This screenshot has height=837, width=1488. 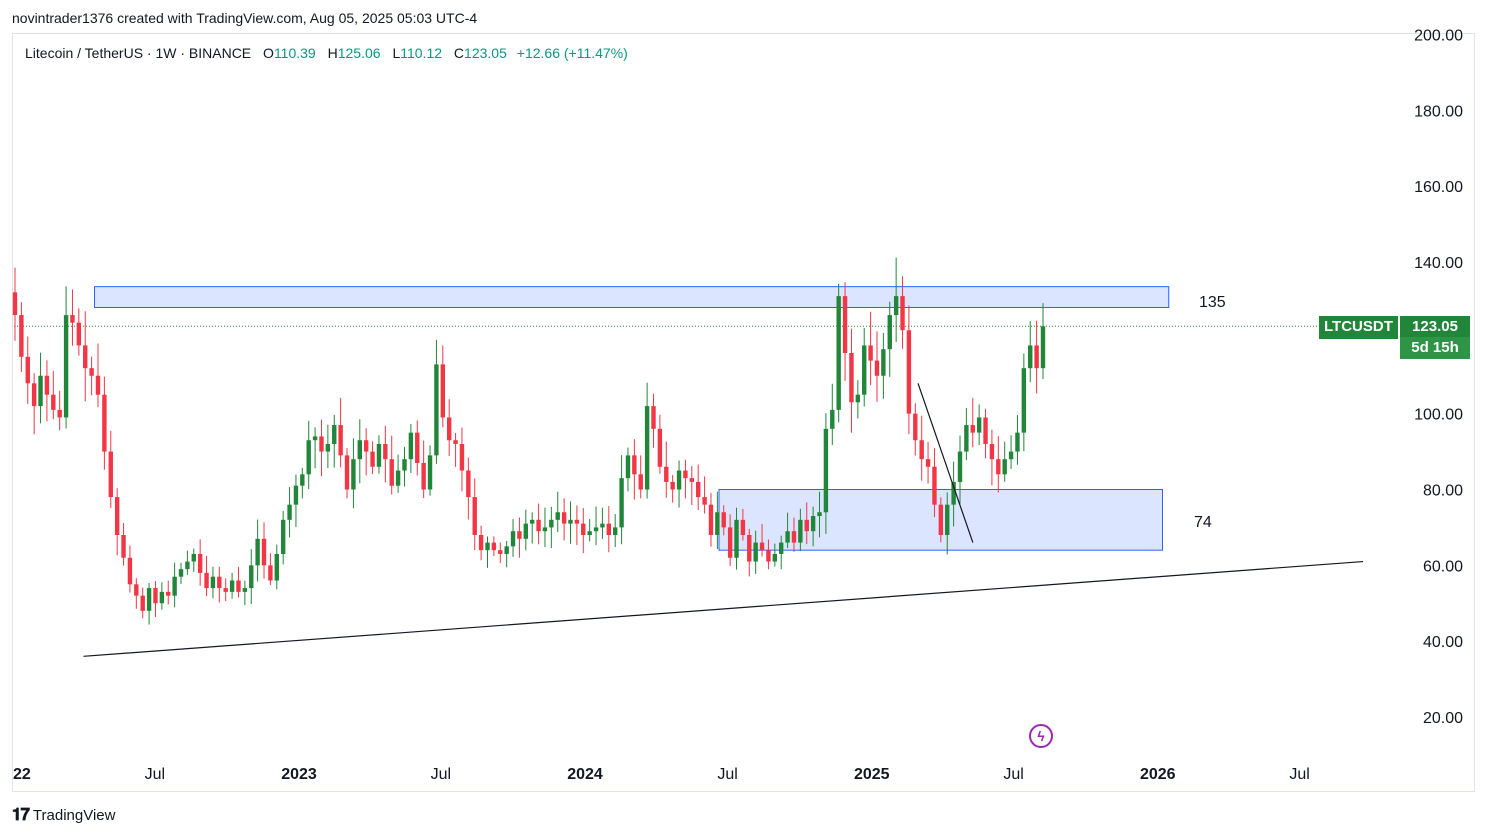 What do you see at coordinates (631, 297) in the screenshot?
I see `resistance-zone` at bounding box center [631, 297].